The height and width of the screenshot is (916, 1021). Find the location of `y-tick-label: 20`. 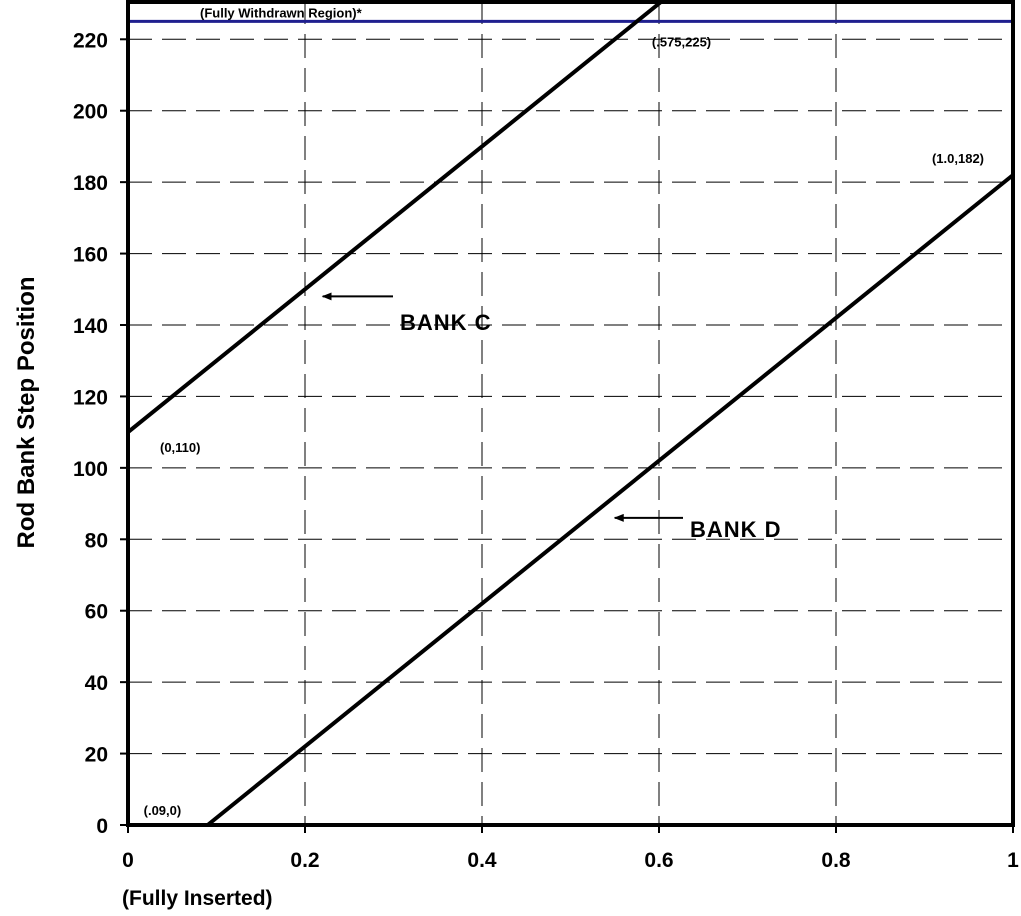

y-tick-label: 20 is located at coordinates (96, 755).